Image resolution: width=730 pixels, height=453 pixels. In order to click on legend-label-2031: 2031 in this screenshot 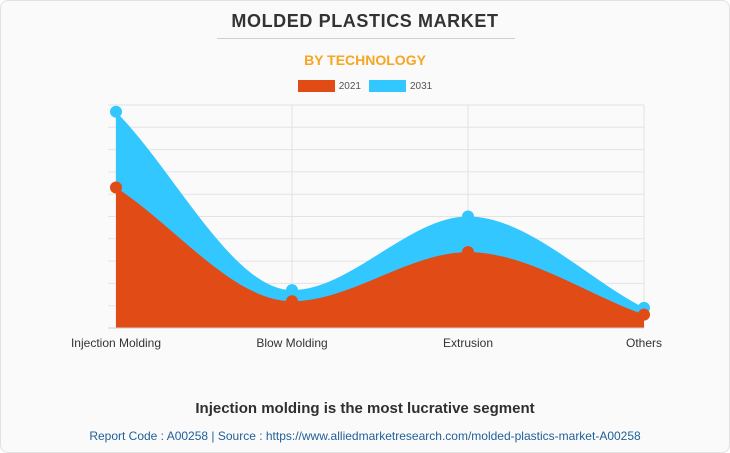, I will do `click(421, 86)`.